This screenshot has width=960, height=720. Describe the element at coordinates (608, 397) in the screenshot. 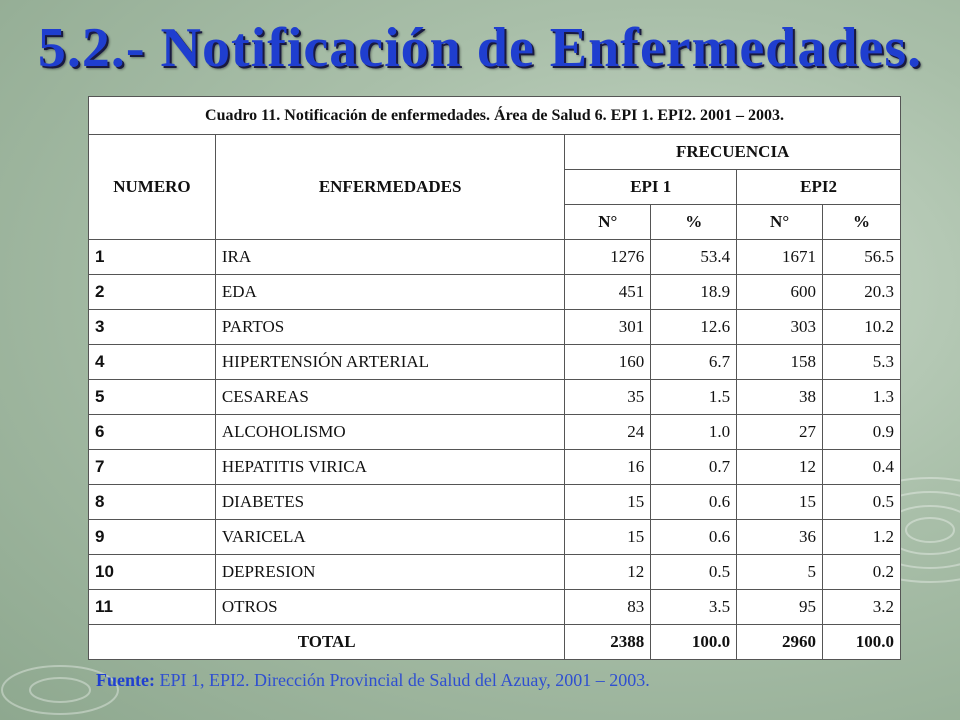

I see `epi1-count: 35` at that location.